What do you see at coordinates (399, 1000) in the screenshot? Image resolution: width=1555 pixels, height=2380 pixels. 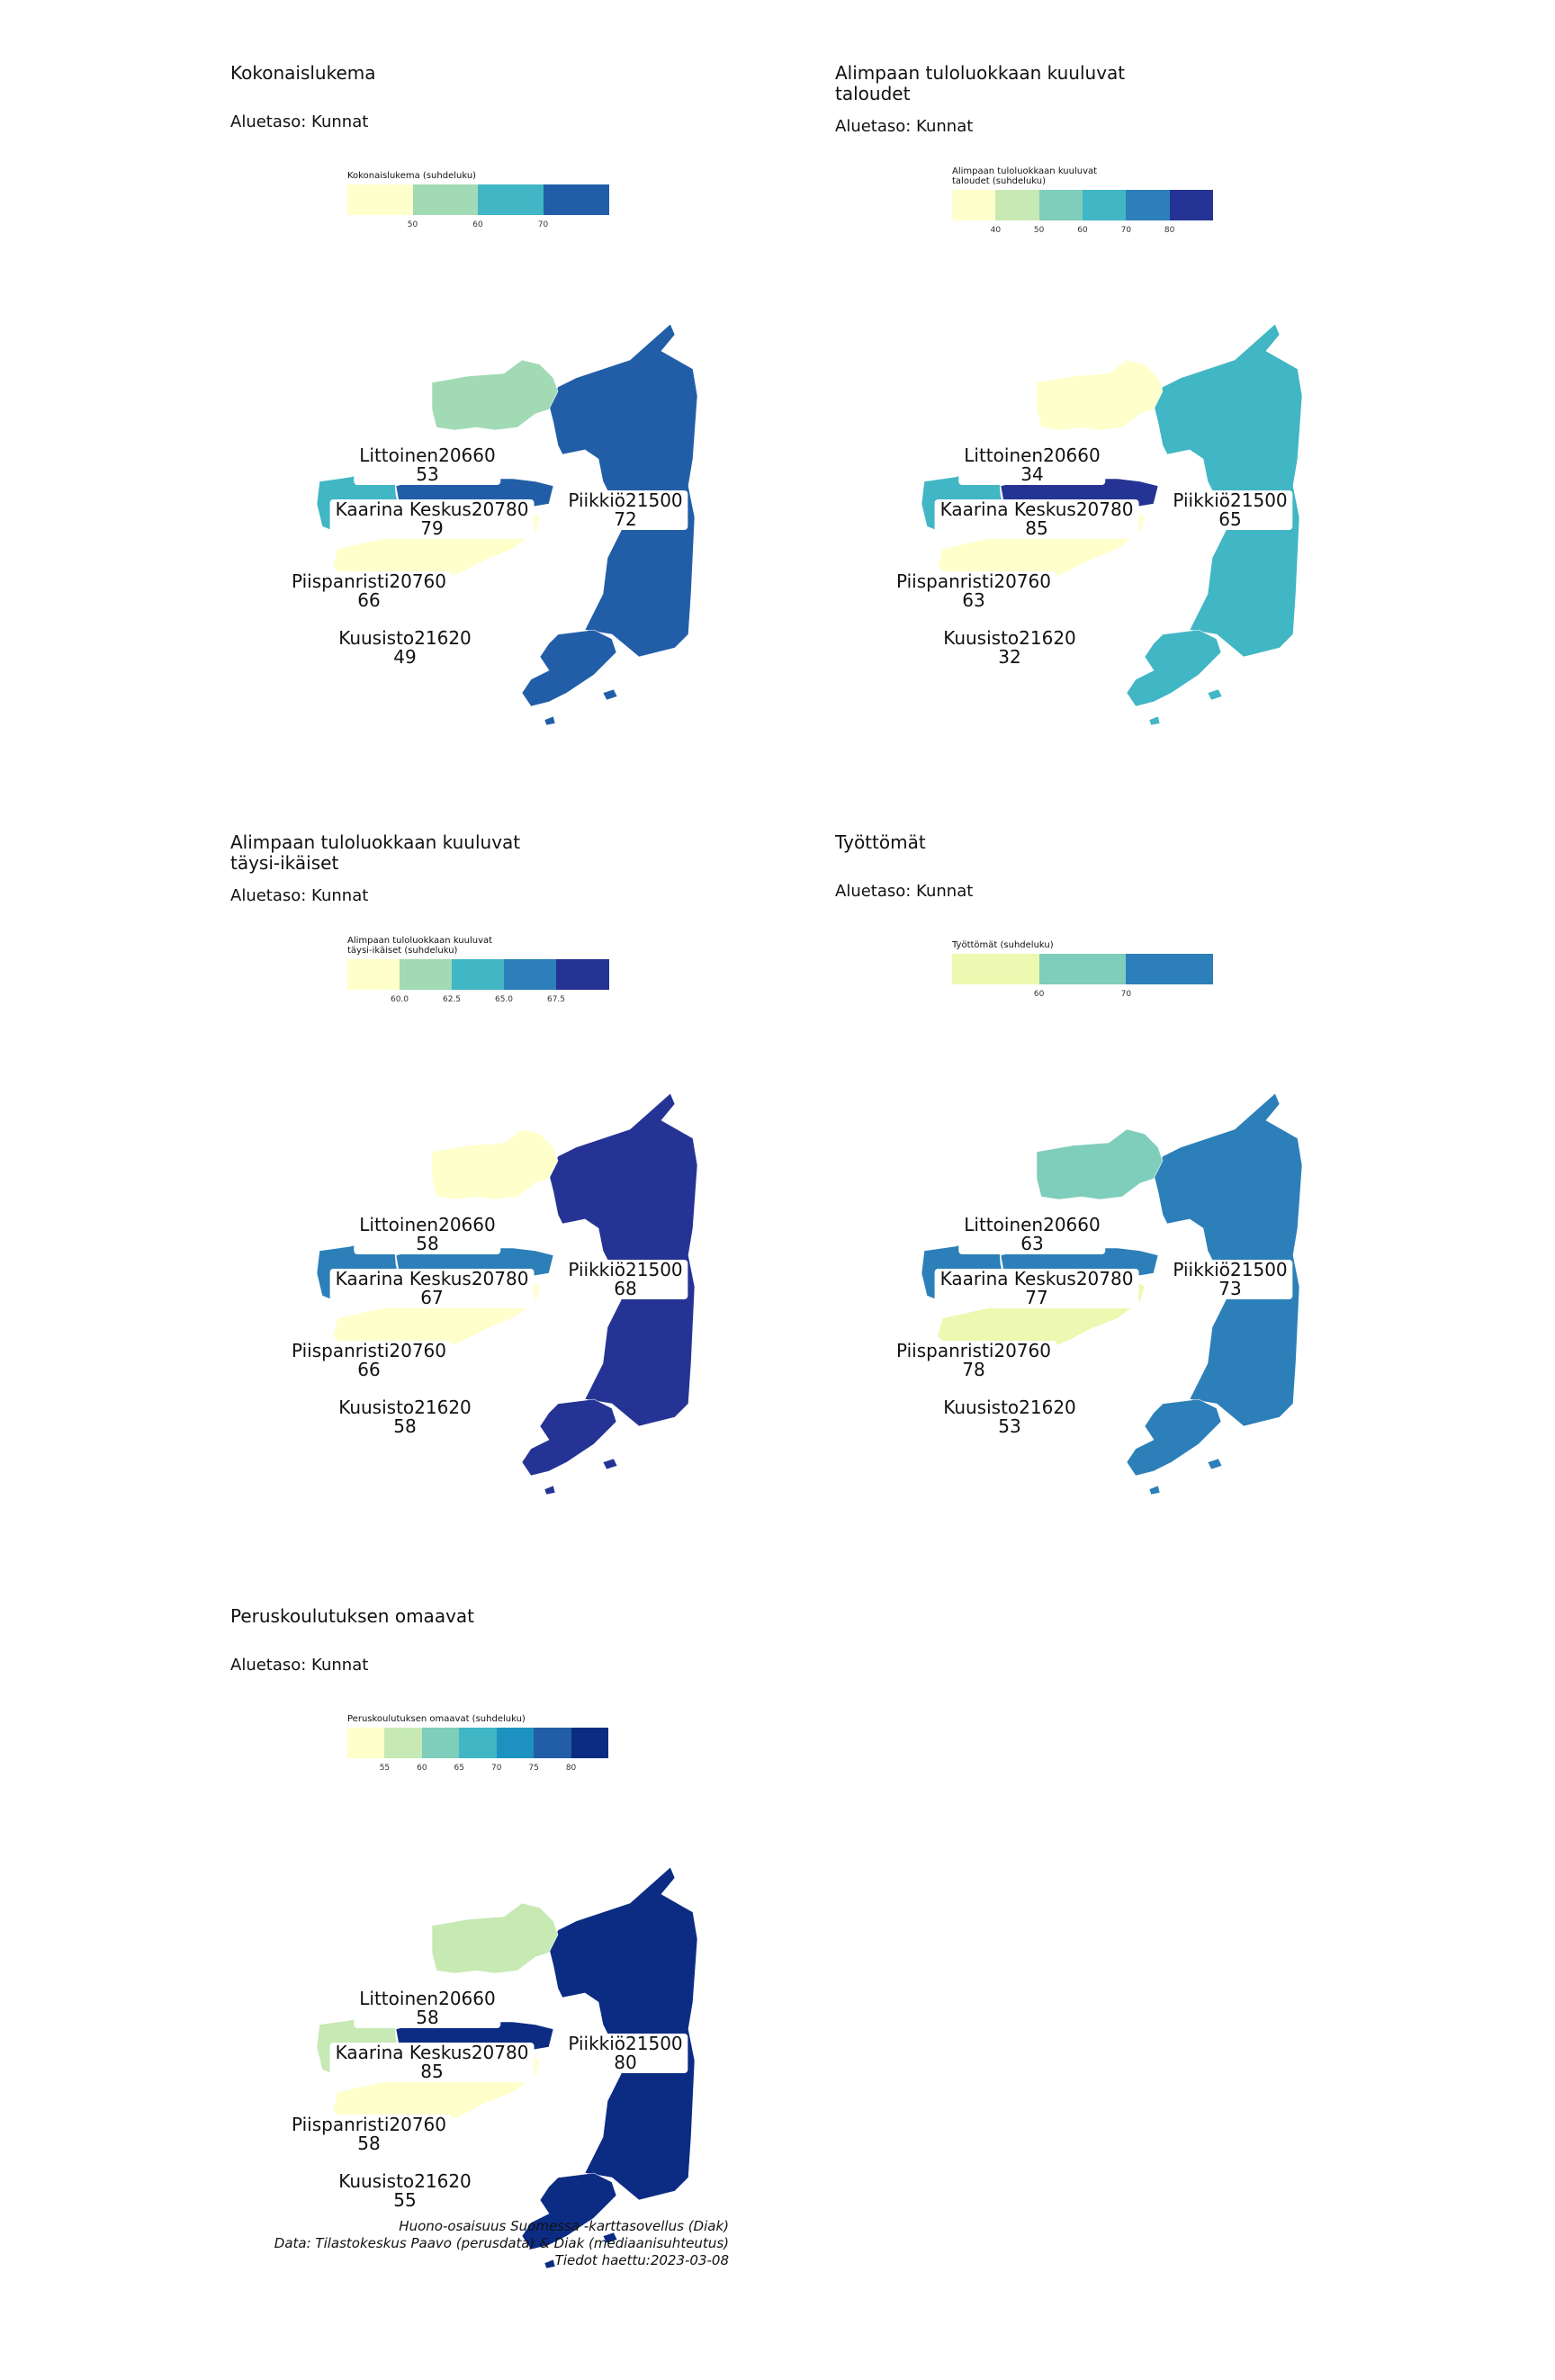 I see `legend-tick-label: 60.0` at bounding box center [399, 1000].